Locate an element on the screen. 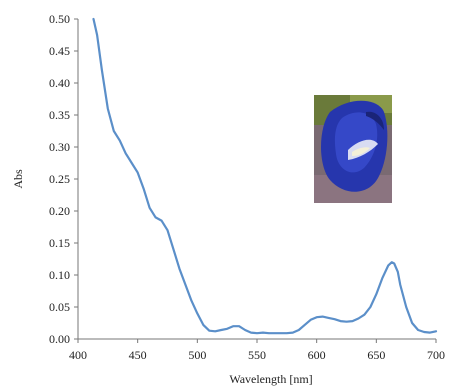  y-tick-label: 0.00 is located at coordinates (59, 339).